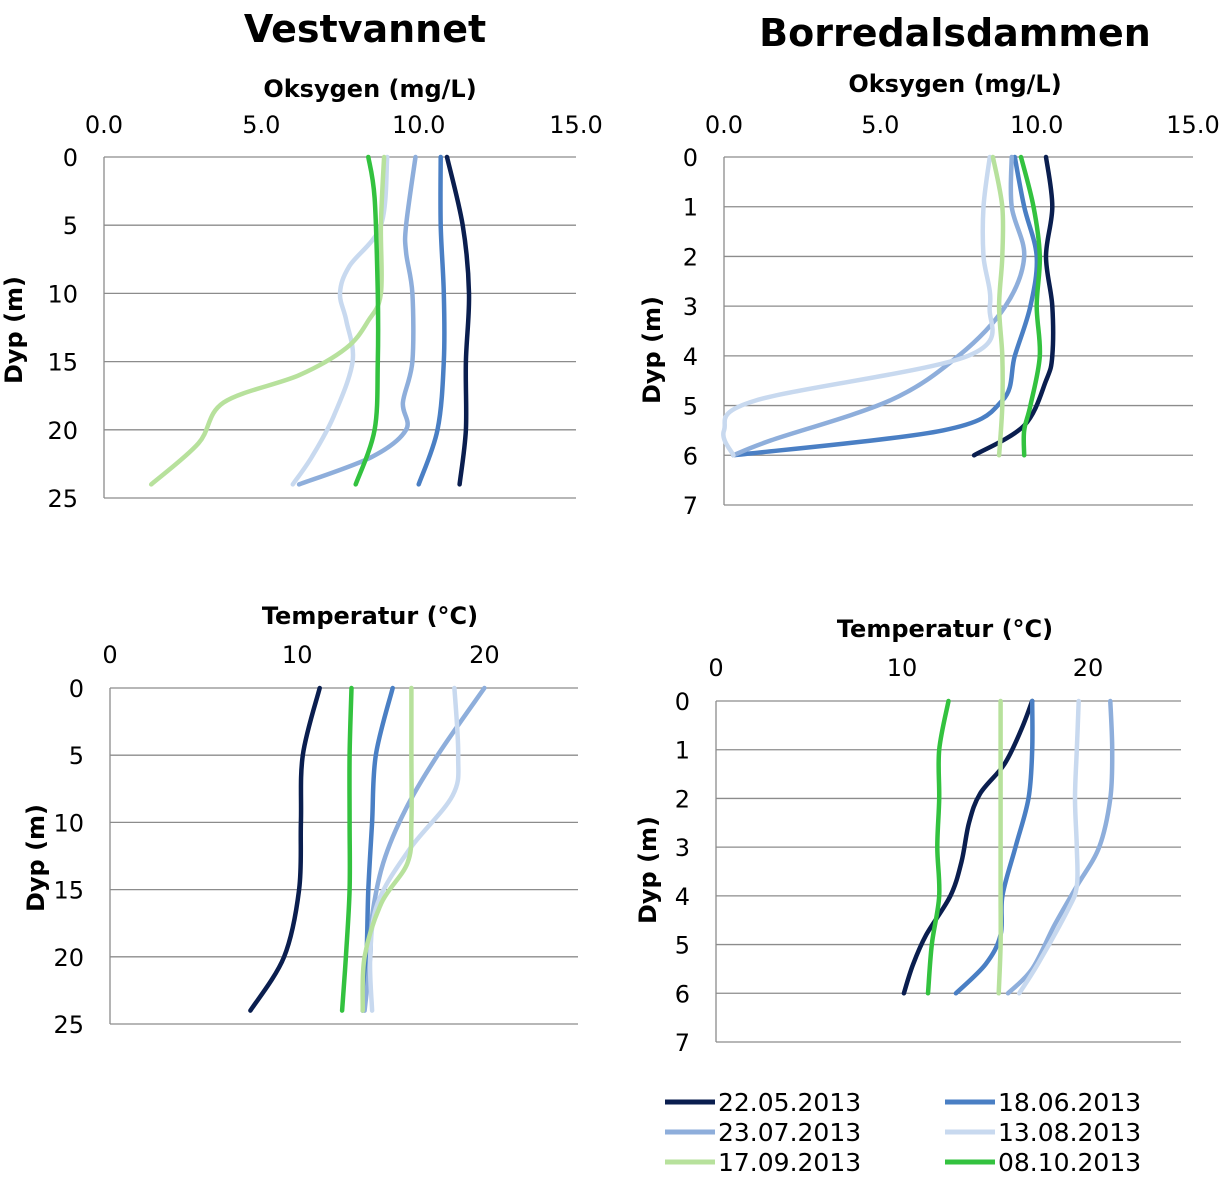 The width and height of the screenshot is (1223, 1182). Describe the element at coordinates (789, 1132) in the screenshot. I see `legend-label: 23.07.2013` at that location.